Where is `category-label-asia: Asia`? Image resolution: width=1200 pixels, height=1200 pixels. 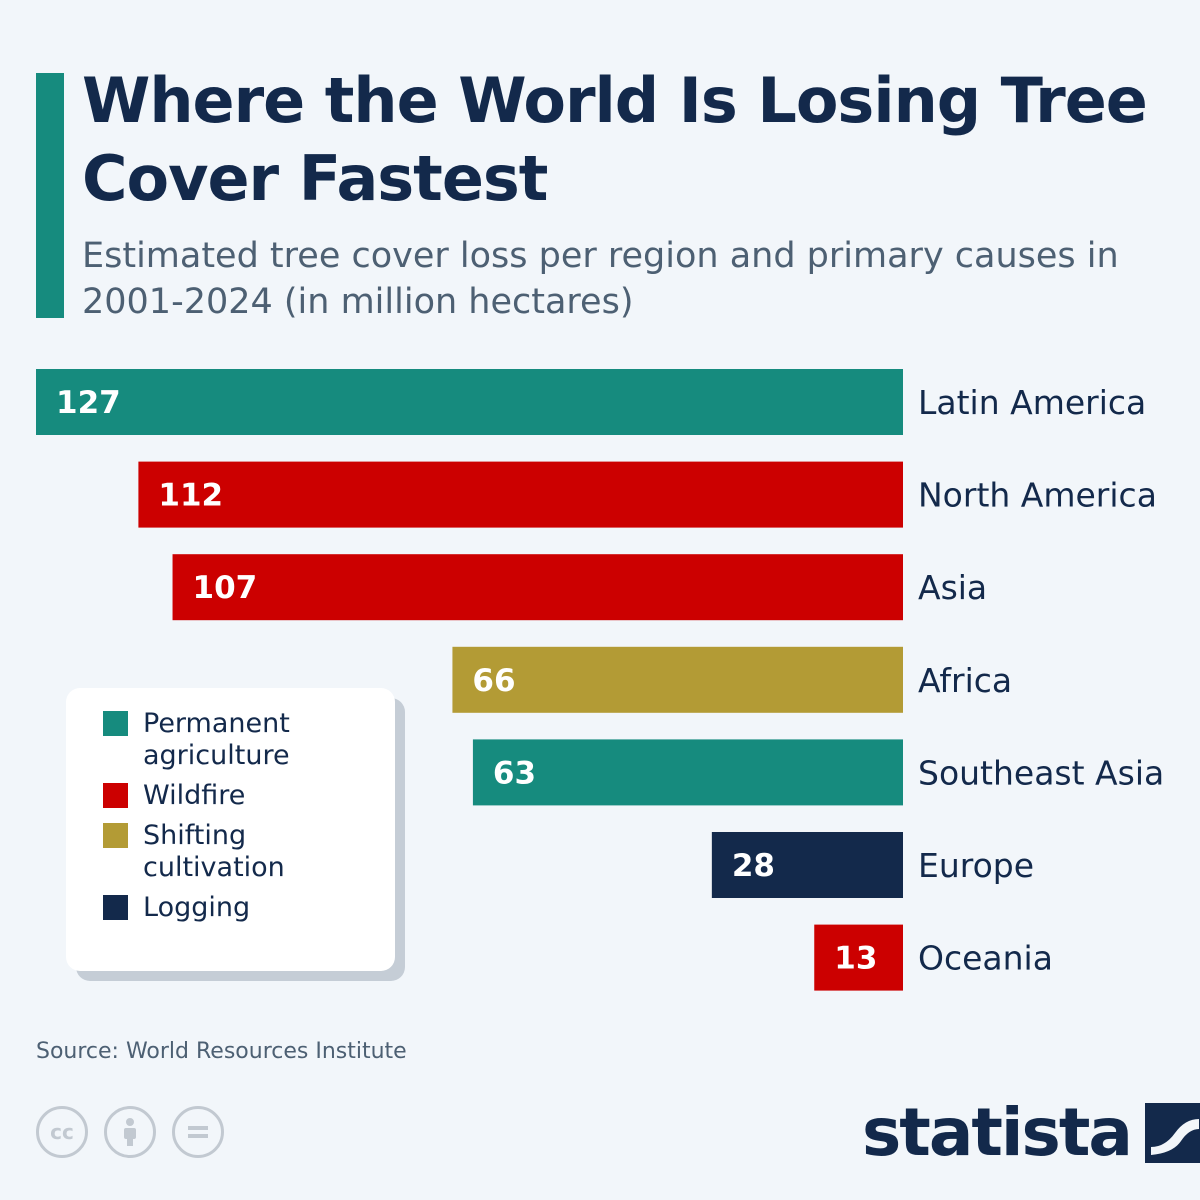
category-label-asia: Asia is located at coordinates (952, 587).